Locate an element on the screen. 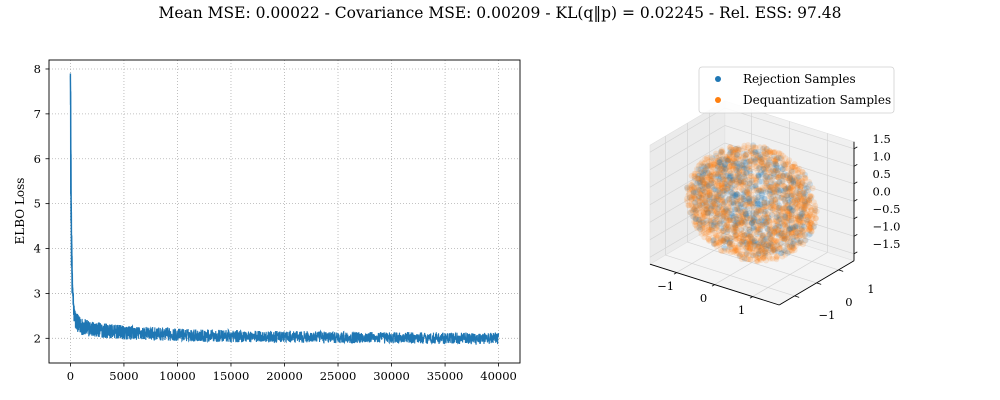 This screenshot has width=1000, height=400. loss-y-tick-label: 2 is located at coordinates (37, 338).